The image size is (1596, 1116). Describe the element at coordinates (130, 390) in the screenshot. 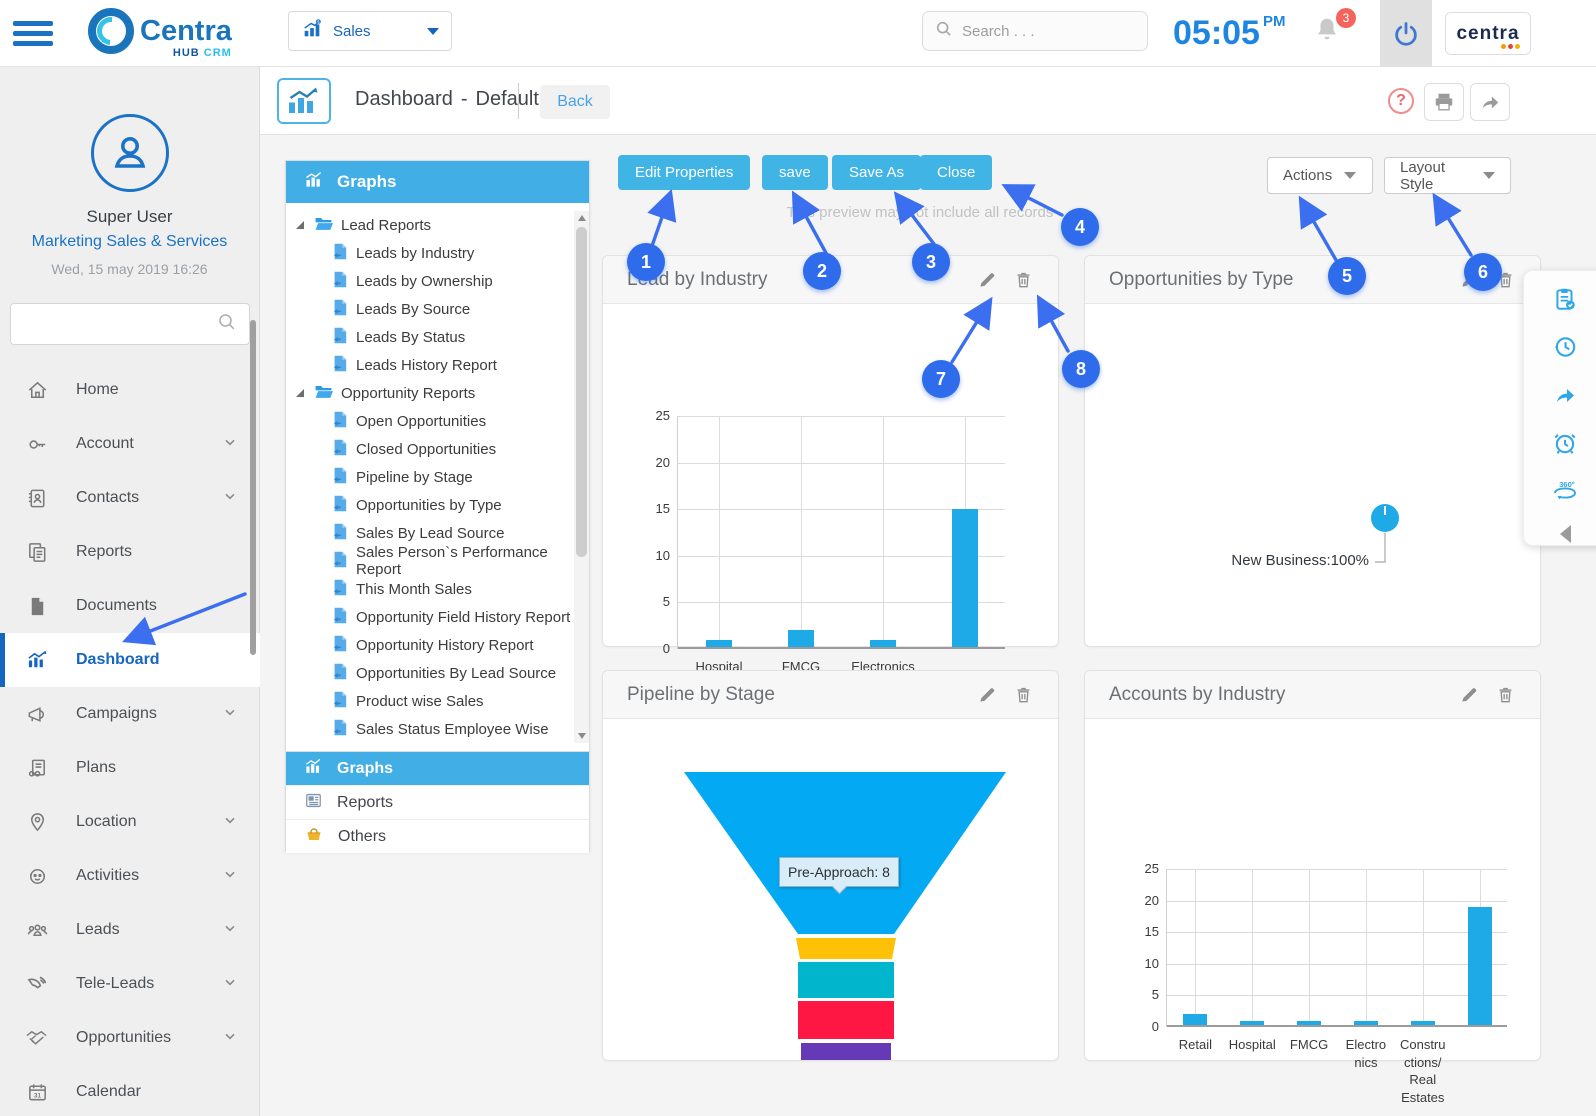

I see `sidebar-item-home: Home` at that location.